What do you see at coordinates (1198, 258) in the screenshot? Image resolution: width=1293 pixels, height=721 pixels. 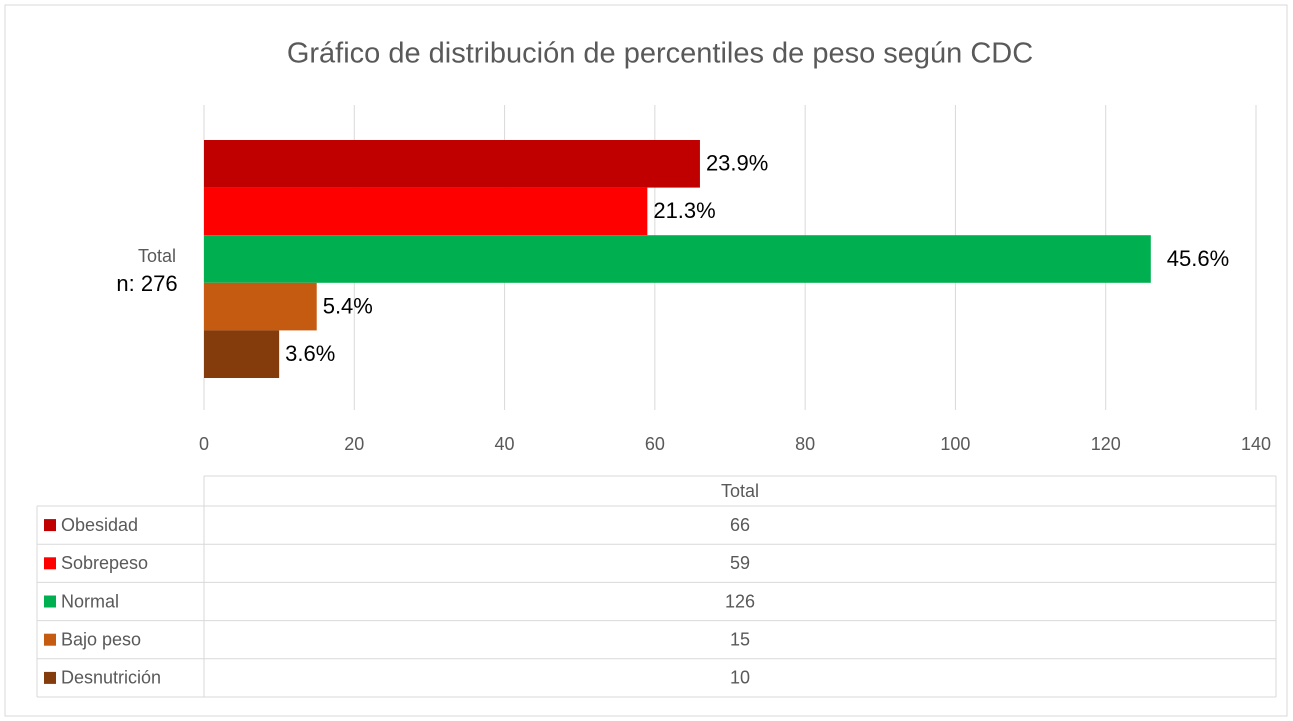 I see `data-label: 45.6%` at bounding box center [1198, 258].